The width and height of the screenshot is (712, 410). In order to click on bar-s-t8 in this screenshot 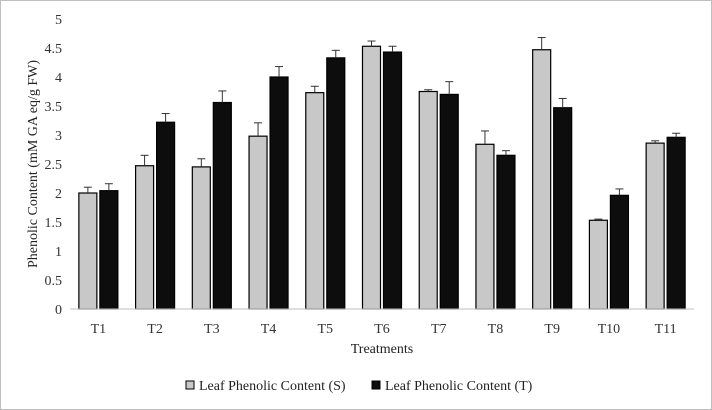, I will do `click(485, 226)`.